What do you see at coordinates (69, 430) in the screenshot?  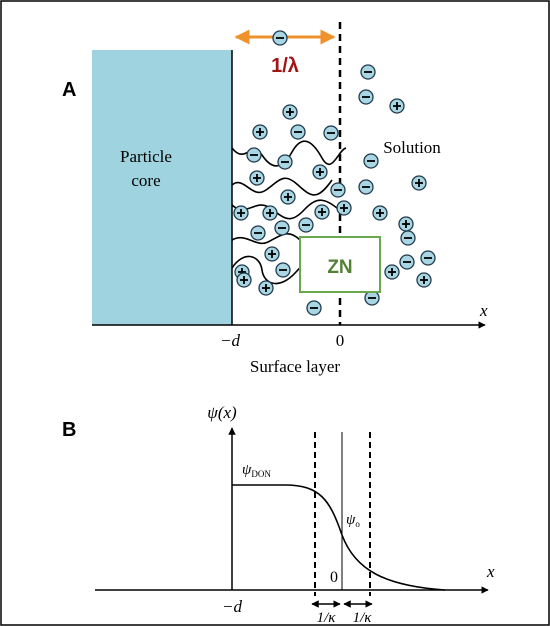 I see `panel-label: B` at bounding box center [69, 430].